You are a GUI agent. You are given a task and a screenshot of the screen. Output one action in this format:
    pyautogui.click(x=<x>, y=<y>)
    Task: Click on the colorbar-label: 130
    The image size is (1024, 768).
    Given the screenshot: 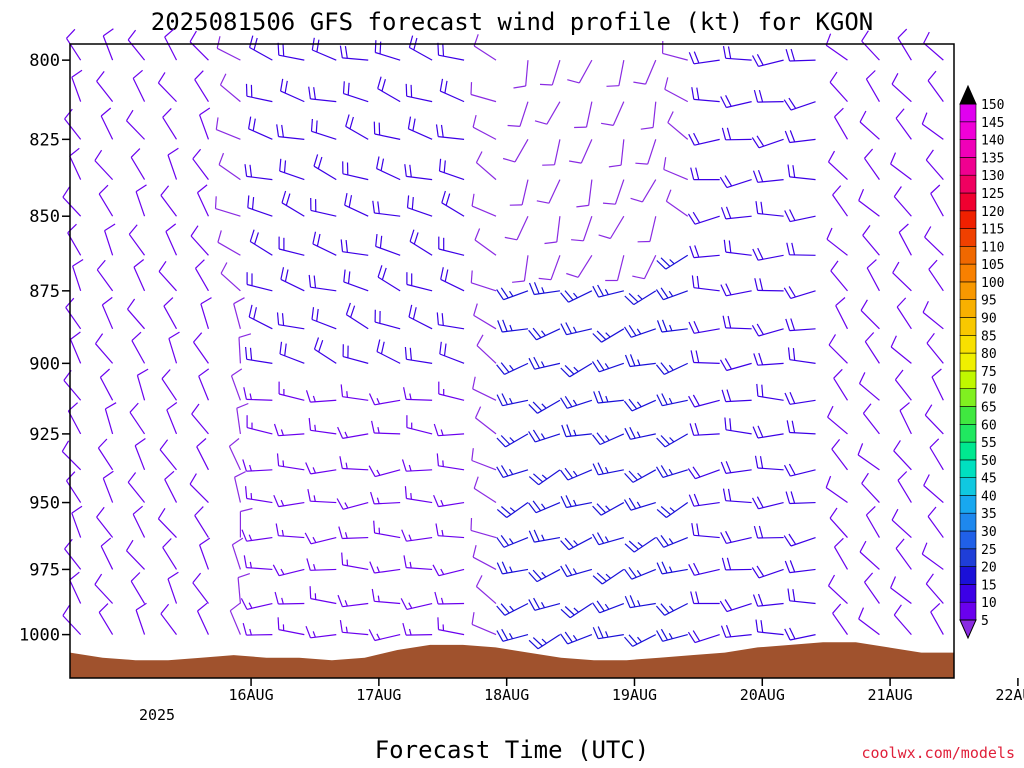 What is the action you would take?
    pyautogui.click(x=992, y=176)
    